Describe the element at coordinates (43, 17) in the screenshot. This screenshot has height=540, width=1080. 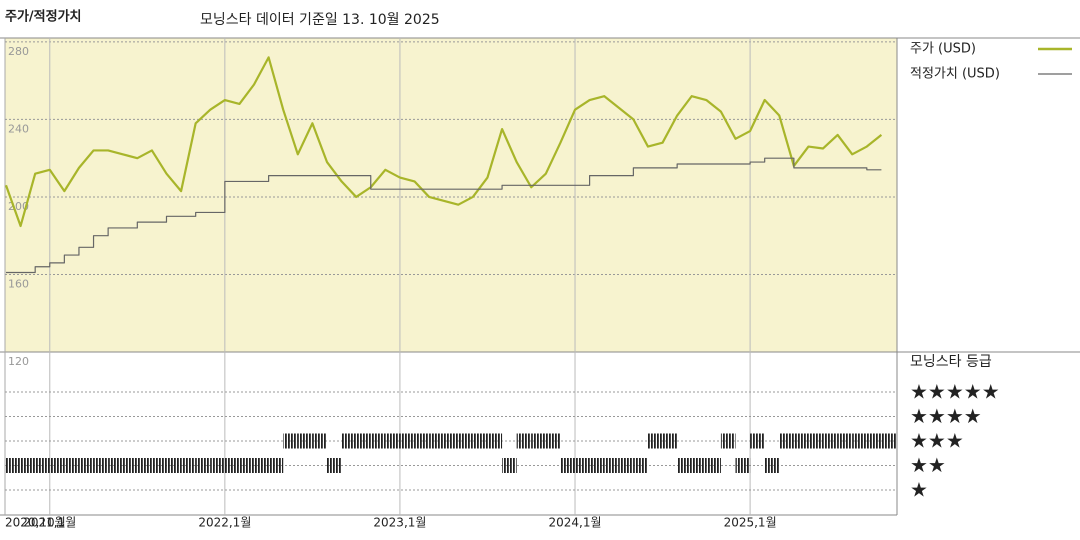
I see `chart-title: 주가/적정가치` at that location.